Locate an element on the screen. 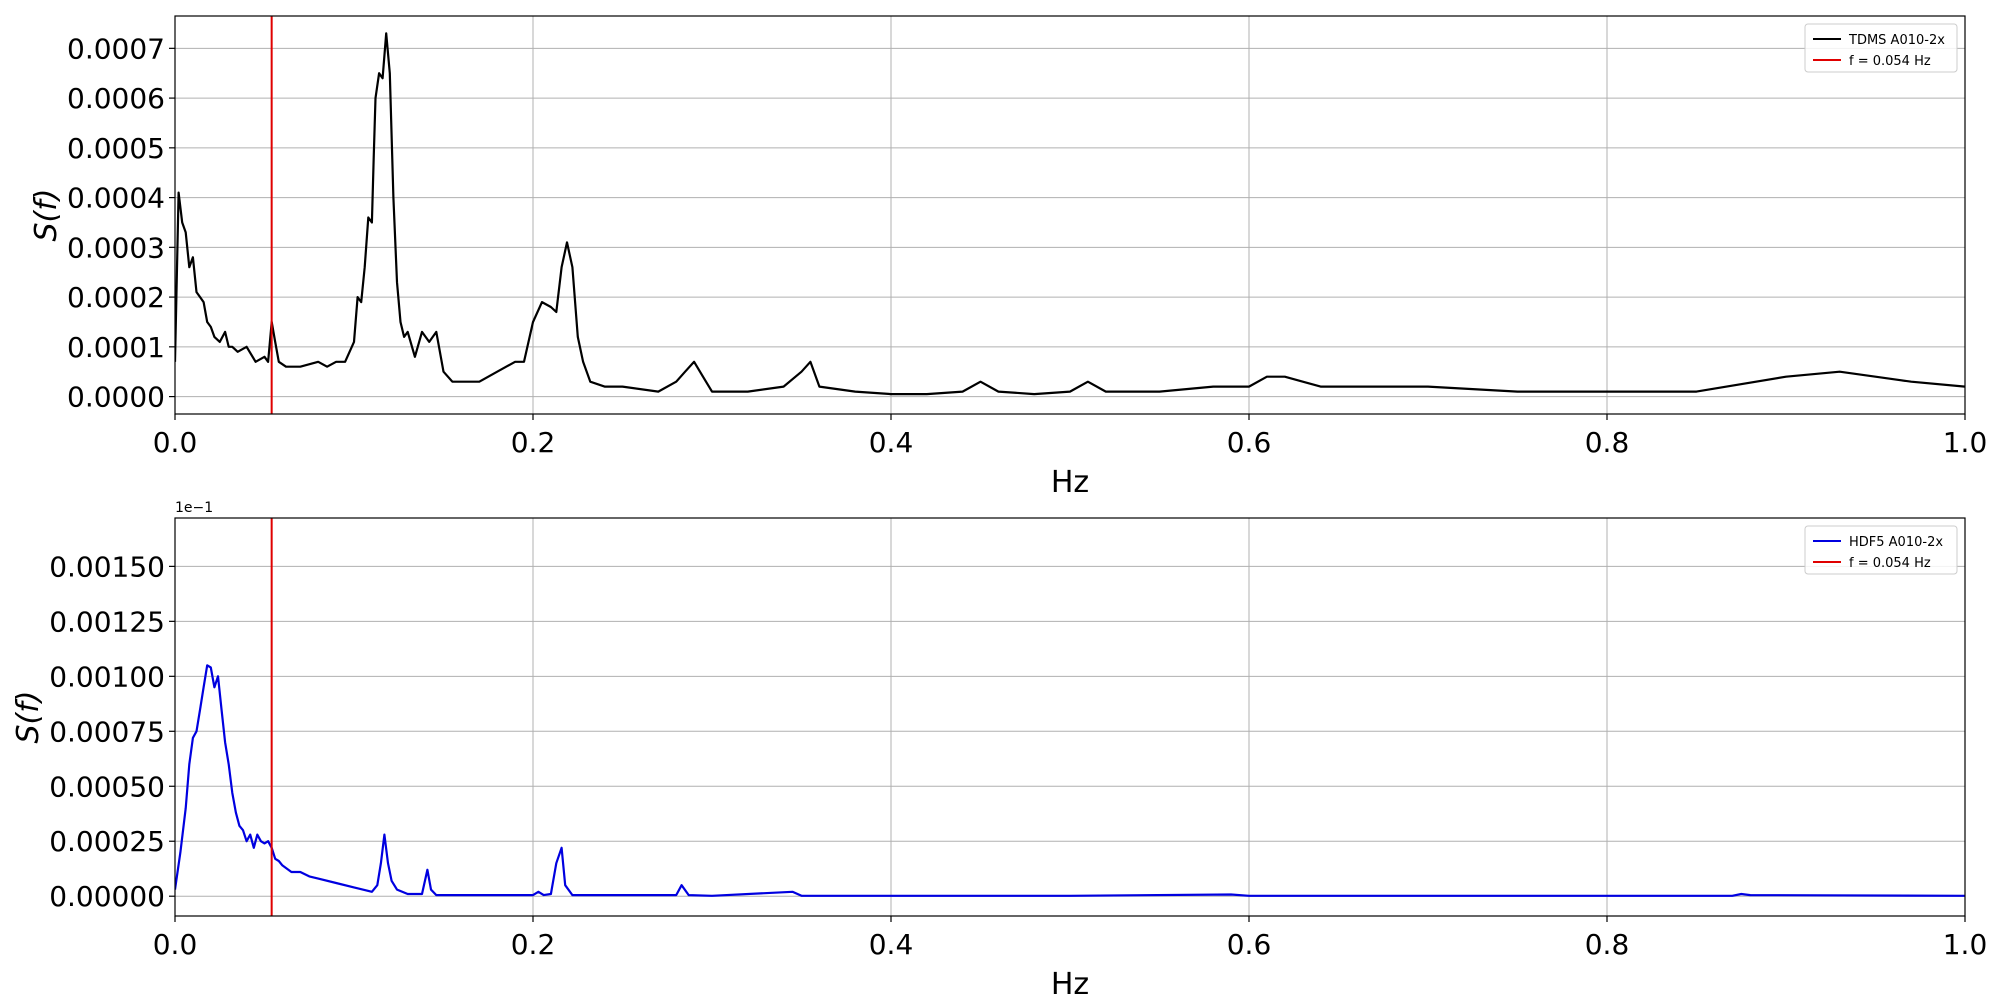 This screenshot has width=2000, height=1000. y-tick-label: 0.0002 is located at coordinates (116, 297).